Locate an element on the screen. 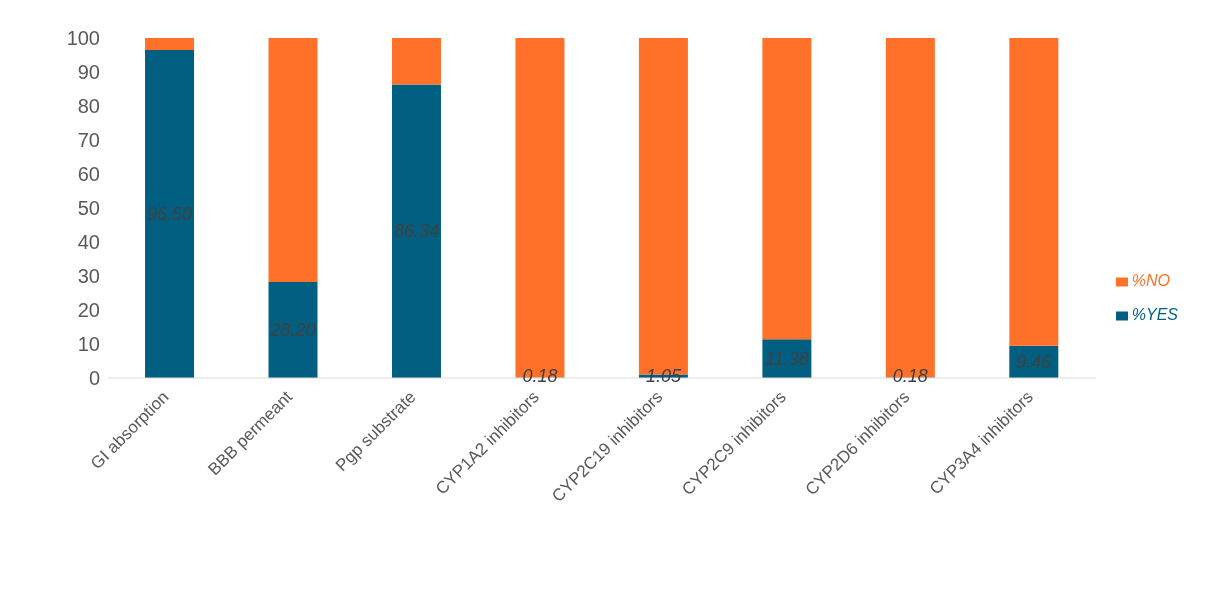  y-tick-label: 50 is located at coordinates (88, 208).